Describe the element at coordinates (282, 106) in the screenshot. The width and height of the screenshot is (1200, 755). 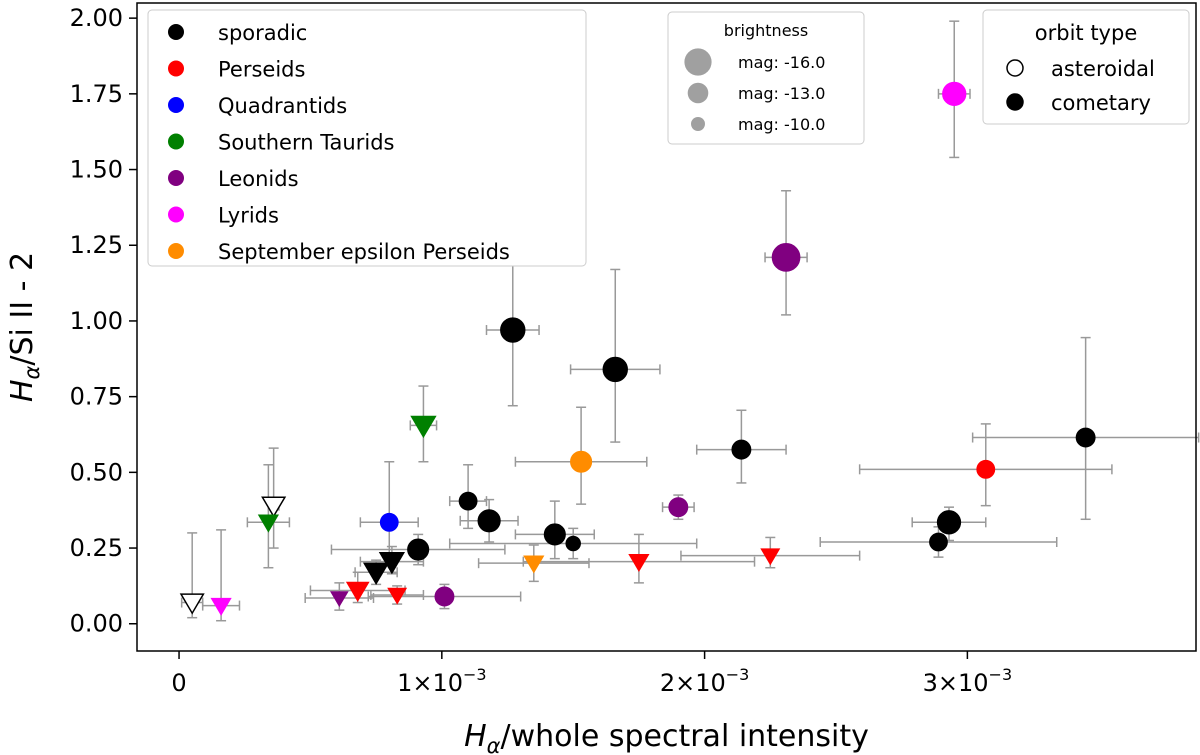
I see `legend-shower-label: Quadrantids` at that location.